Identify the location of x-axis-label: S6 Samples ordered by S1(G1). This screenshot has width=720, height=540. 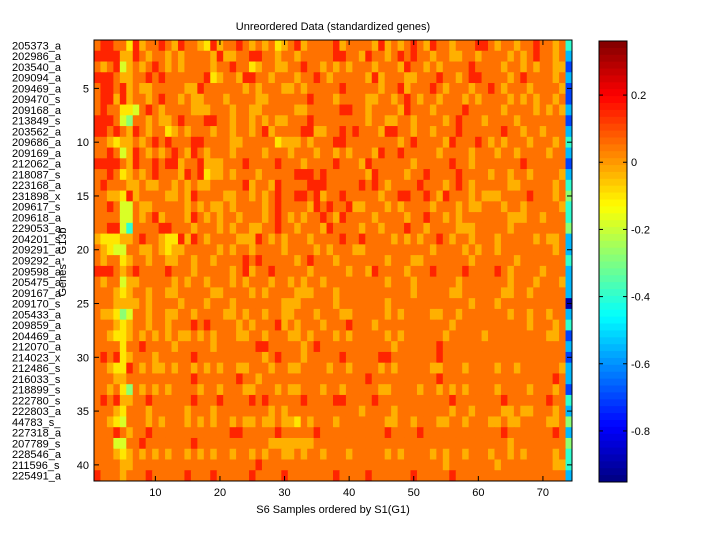
(332, 510).